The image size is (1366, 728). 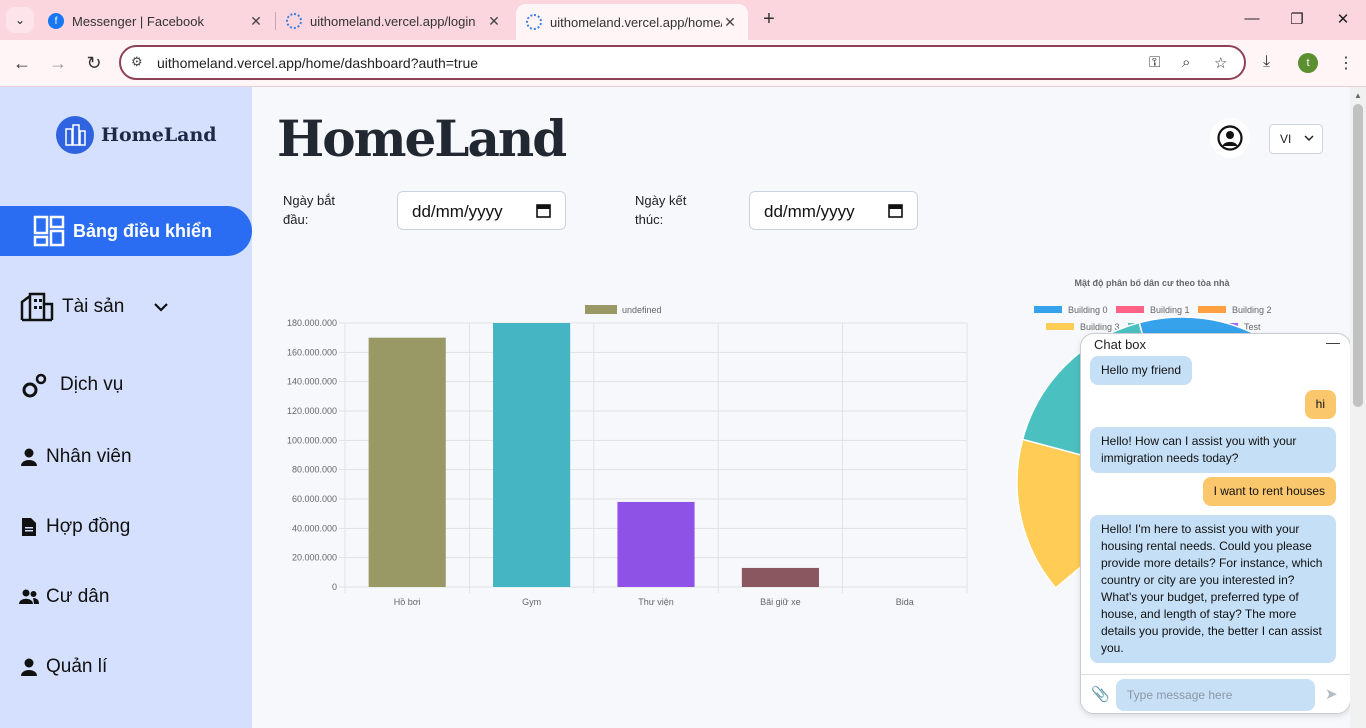 I want to click on start-date-input: dd/mm/yyyy, so click(x=481, y=210).